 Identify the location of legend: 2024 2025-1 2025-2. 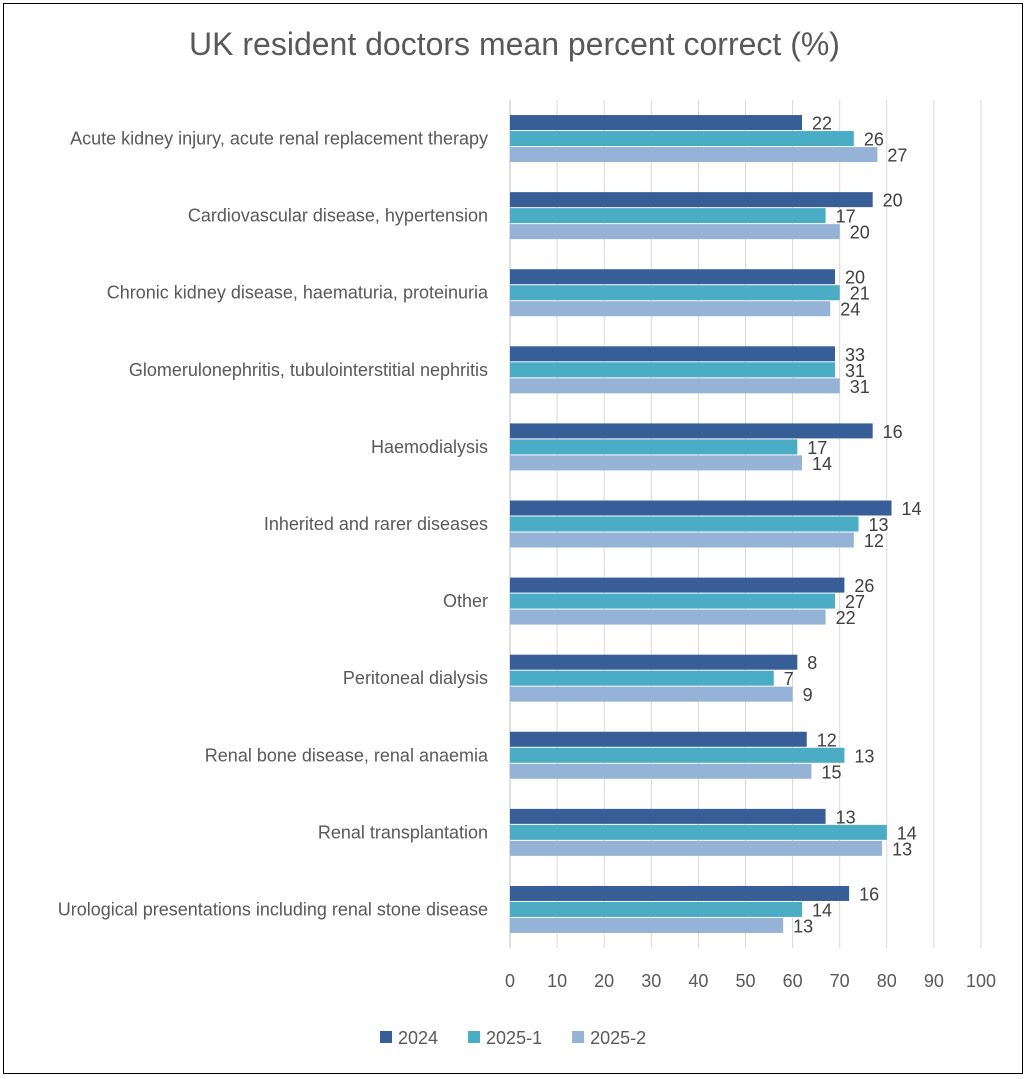
(513, 1038).